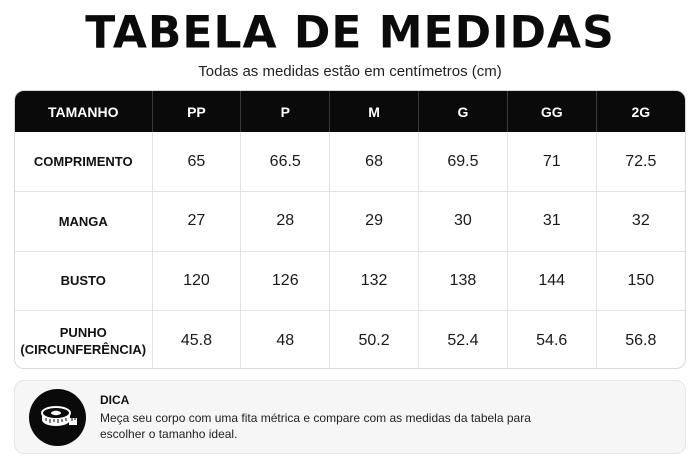  I want to click on table-cell: 68, so click(374, 162).